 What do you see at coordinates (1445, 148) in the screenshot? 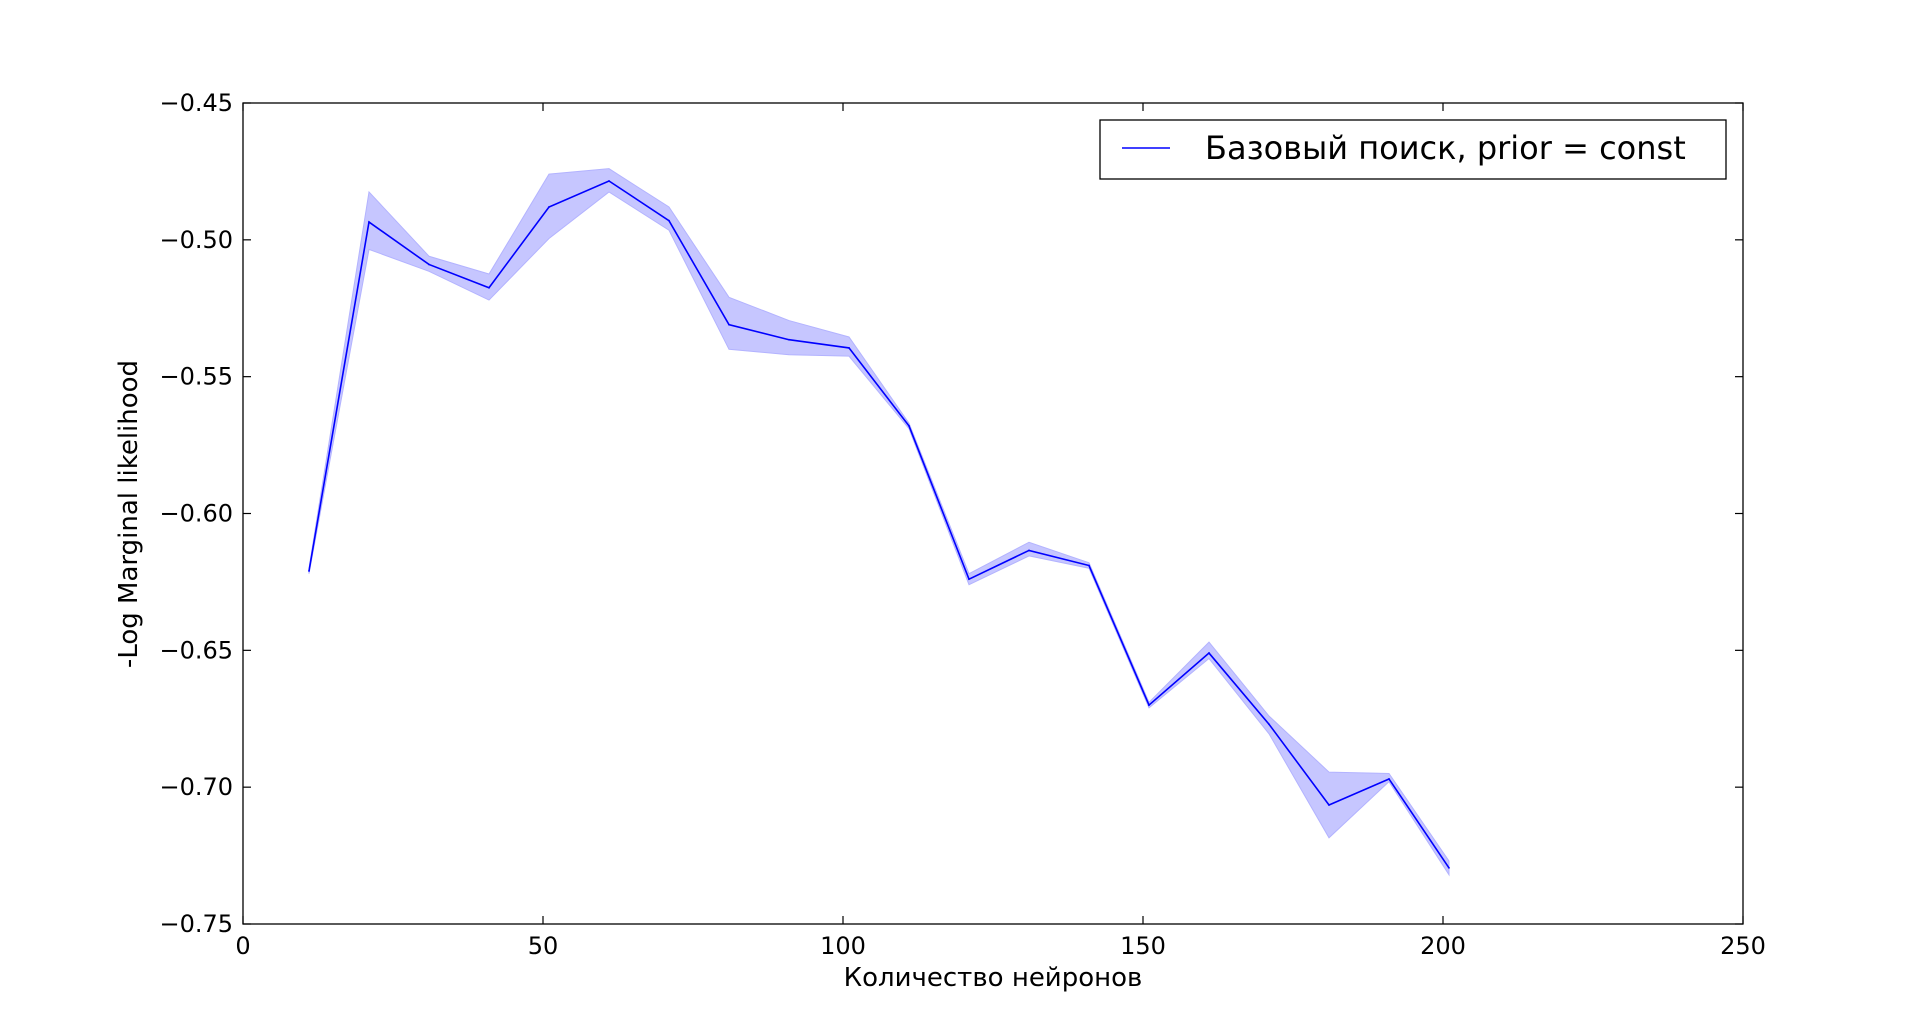
I see `legend-label: Базовый поиск, prior = const` at bounding box center [1445, 148].